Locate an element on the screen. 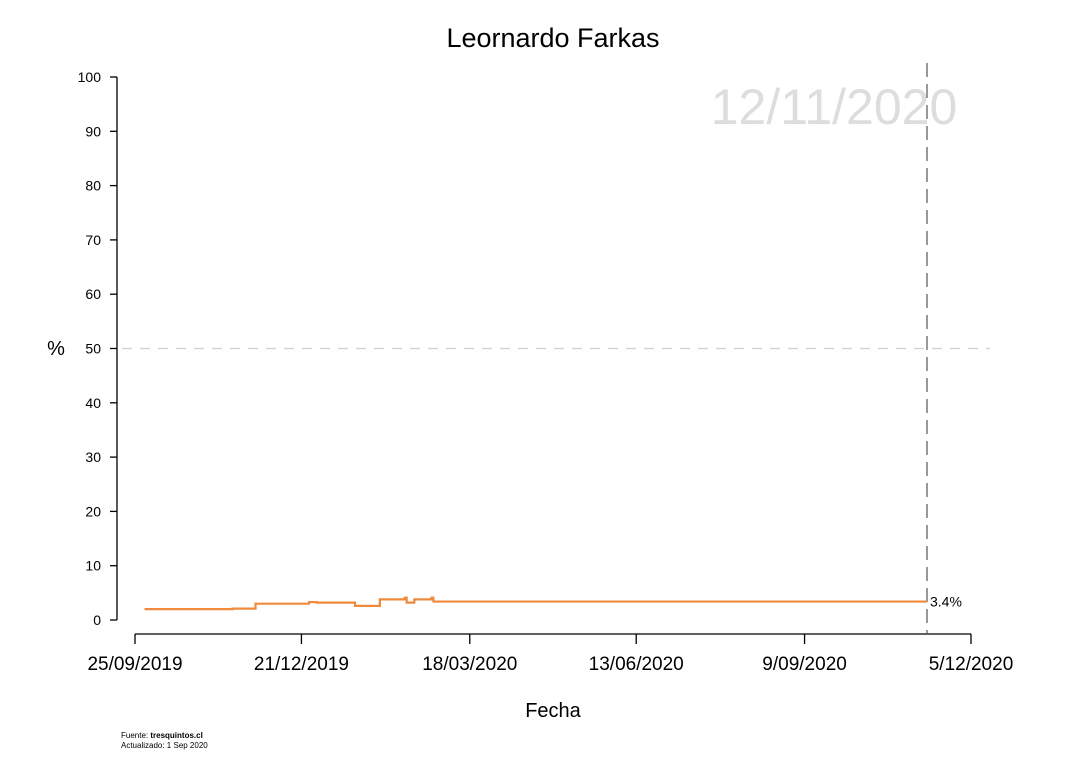 The image size is (1068, 776). watermark-date: 12/11/2020 is located at coordinates (834, 107).